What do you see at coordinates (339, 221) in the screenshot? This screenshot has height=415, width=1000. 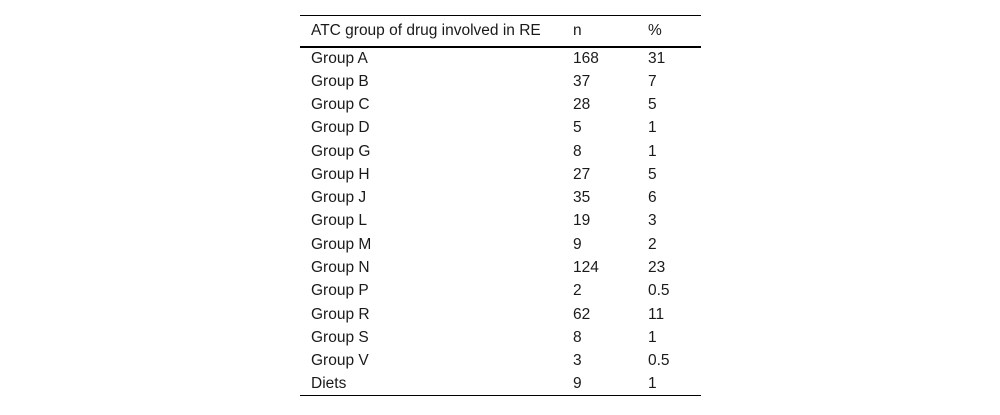 I see `group-cell: Group L` at bounding box center [339, 221].